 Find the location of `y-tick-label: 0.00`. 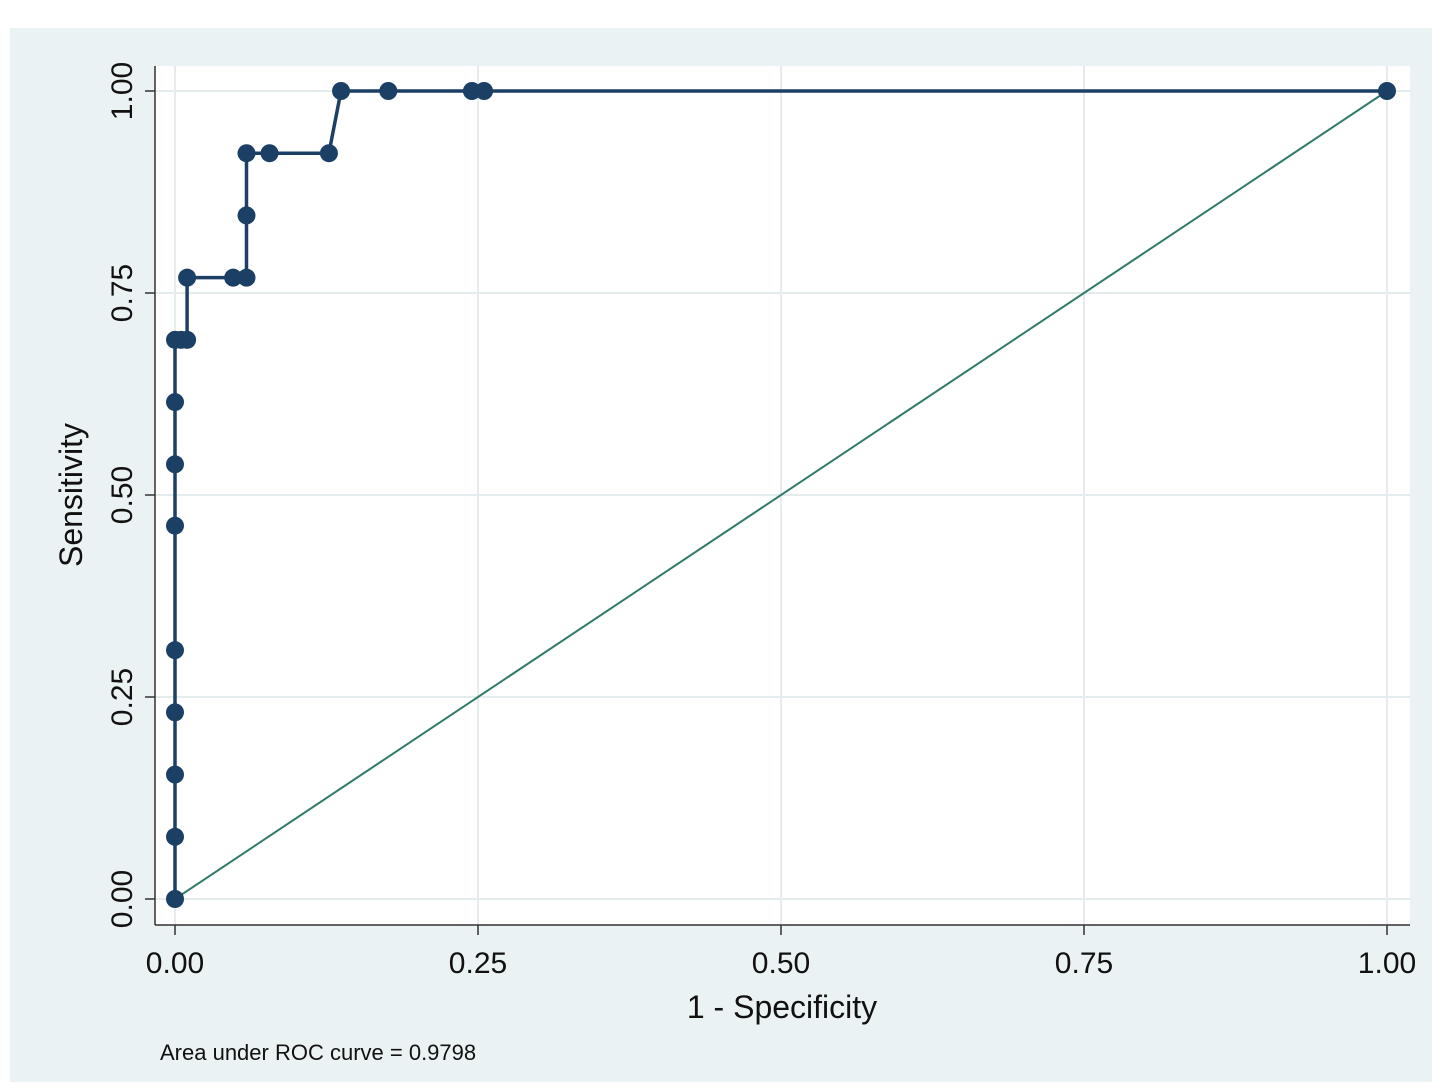

y-tick-label: 0.00 is located at coordinates (122, 899).